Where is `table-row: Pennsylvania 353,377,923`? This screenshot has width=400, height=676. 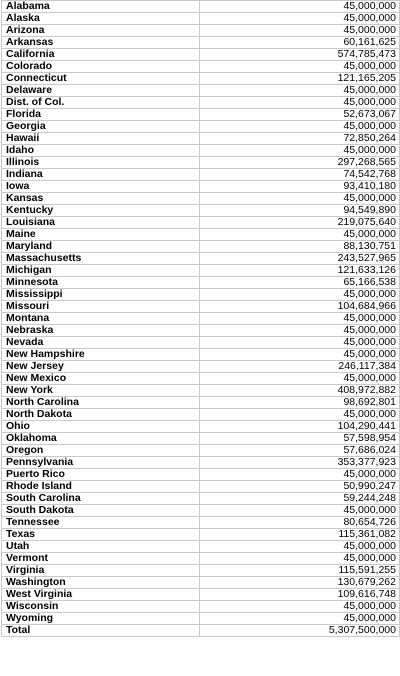 table-row: Pennsylvania 353,377,923 is located at coordinates (200, 462).